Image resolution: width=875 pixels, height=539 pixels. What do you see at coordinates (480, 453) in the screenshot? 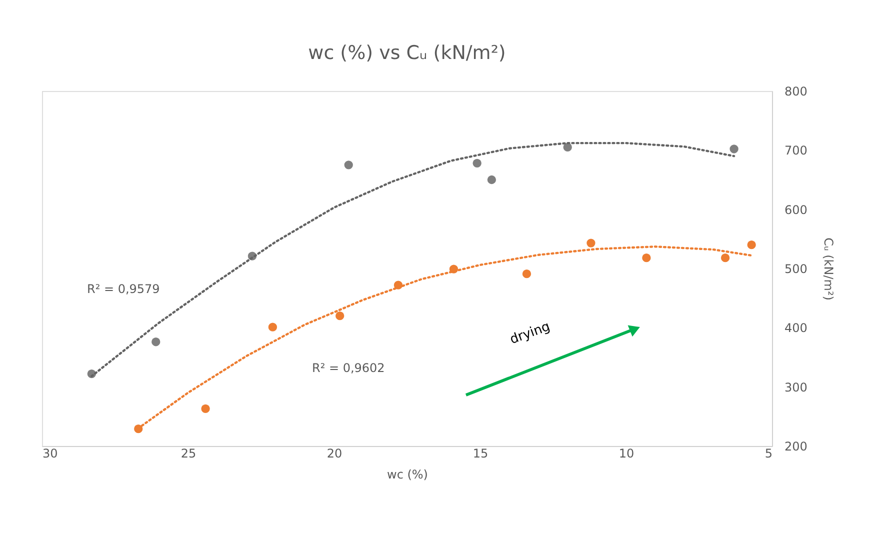
I see `x-tick-label: 15` at bounding box center [480, 453].